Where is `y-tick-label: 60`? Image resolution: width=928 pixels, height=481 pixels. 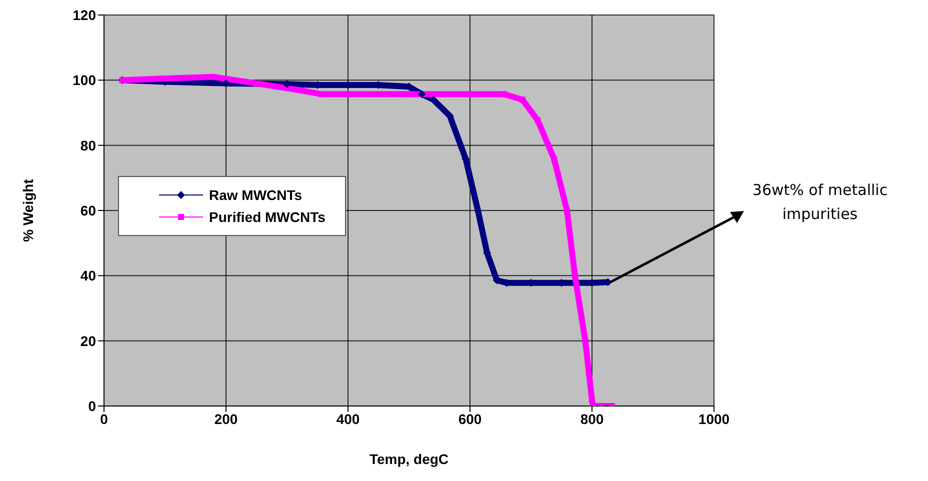 y-tick-label: 60 is located at coordinates (88, 210).